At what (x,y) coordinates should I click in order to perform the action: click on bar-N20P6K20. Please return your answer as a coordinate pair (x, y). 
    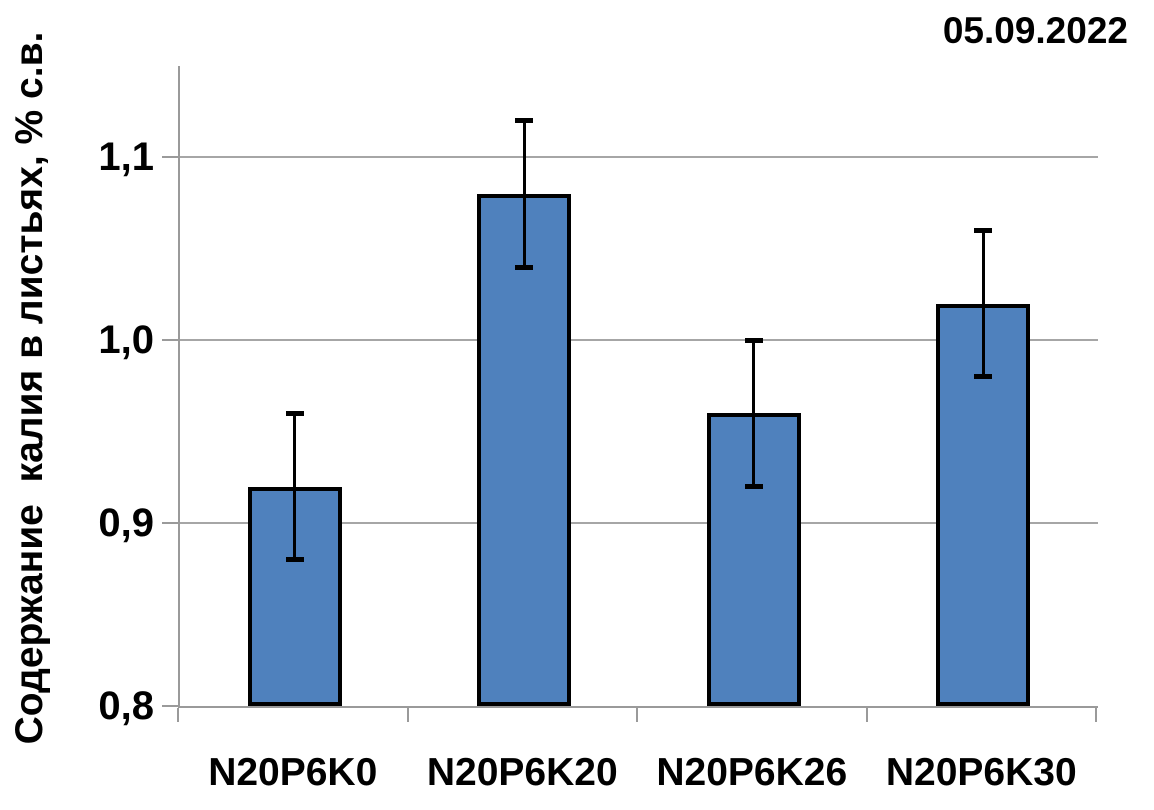
    Looking at the image, I should click on (524, 450).